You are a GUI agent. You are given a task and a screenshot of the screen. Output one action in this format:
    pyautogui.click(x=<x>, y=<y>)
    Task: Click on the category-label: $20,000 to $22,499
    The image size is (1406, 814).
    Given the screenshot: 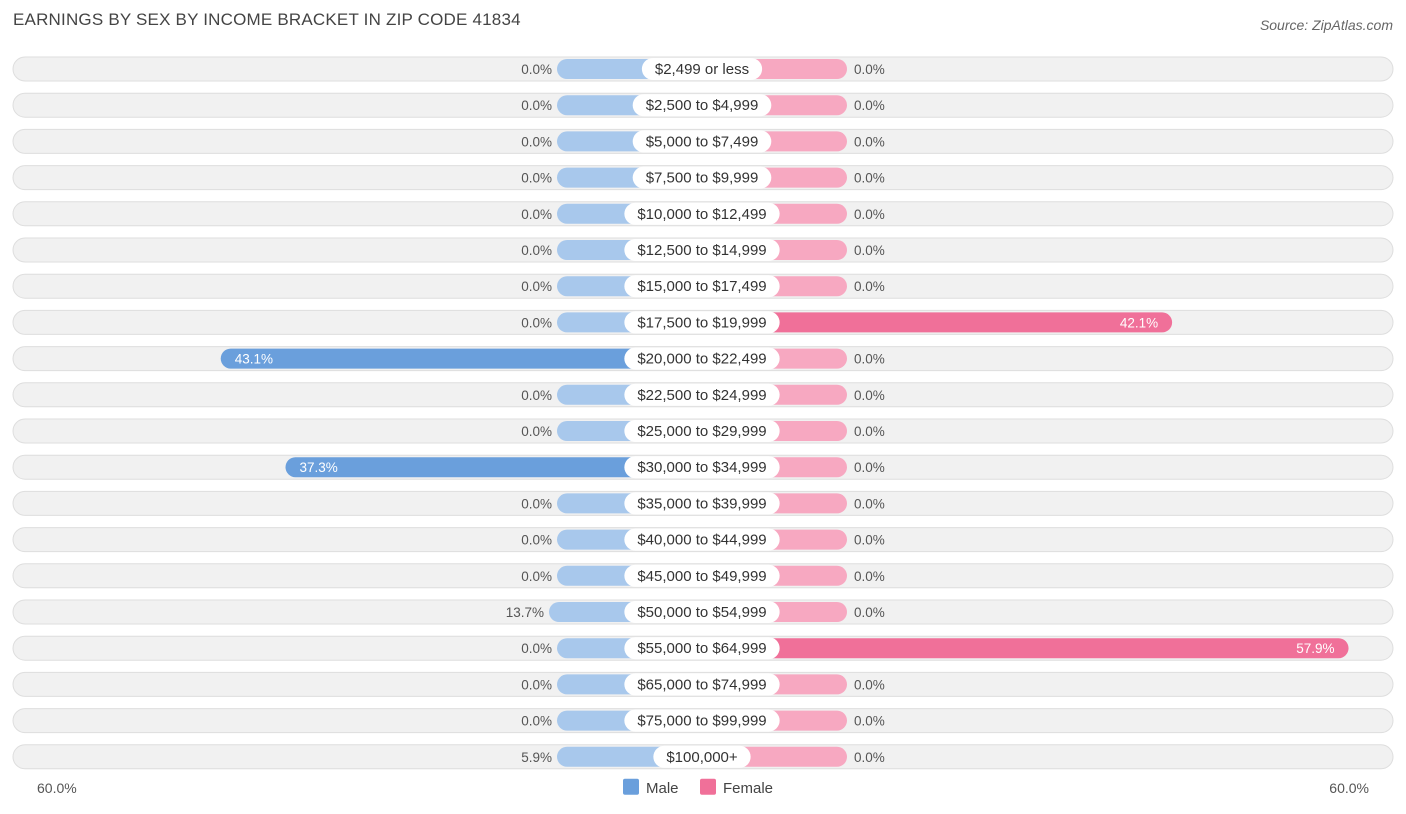 What is the action you would take?
    pyautogui.click(x=701, y=359)
    